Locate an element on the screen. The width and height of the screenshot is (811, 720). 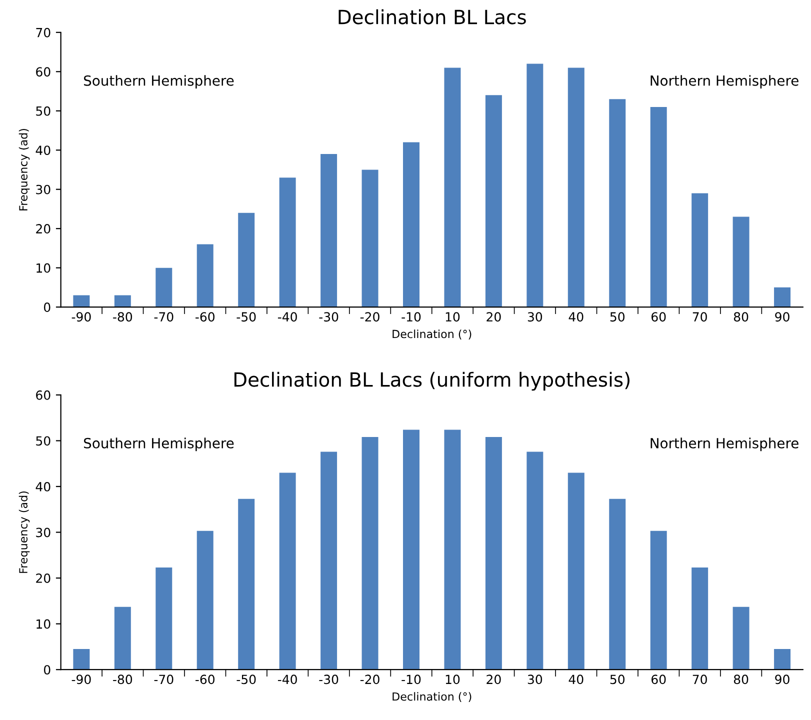
chart-title: Declination BL Lacs (uniform hypothesis) is located at coordinates (432, 381).